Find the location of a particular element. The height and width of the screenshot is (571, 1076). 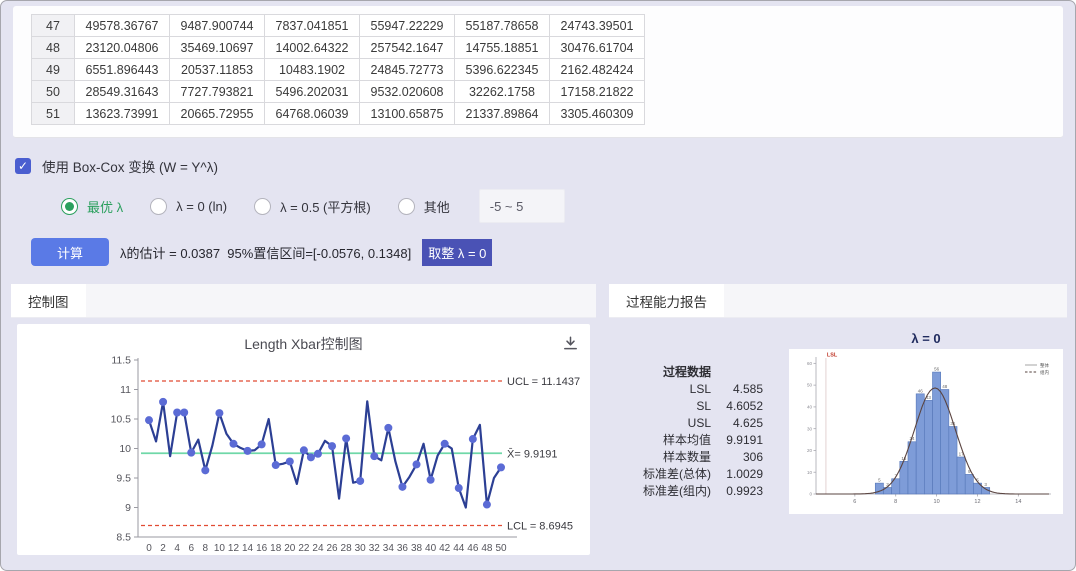

table-cell: 55947.22229 is located at coordinates (407, 25).